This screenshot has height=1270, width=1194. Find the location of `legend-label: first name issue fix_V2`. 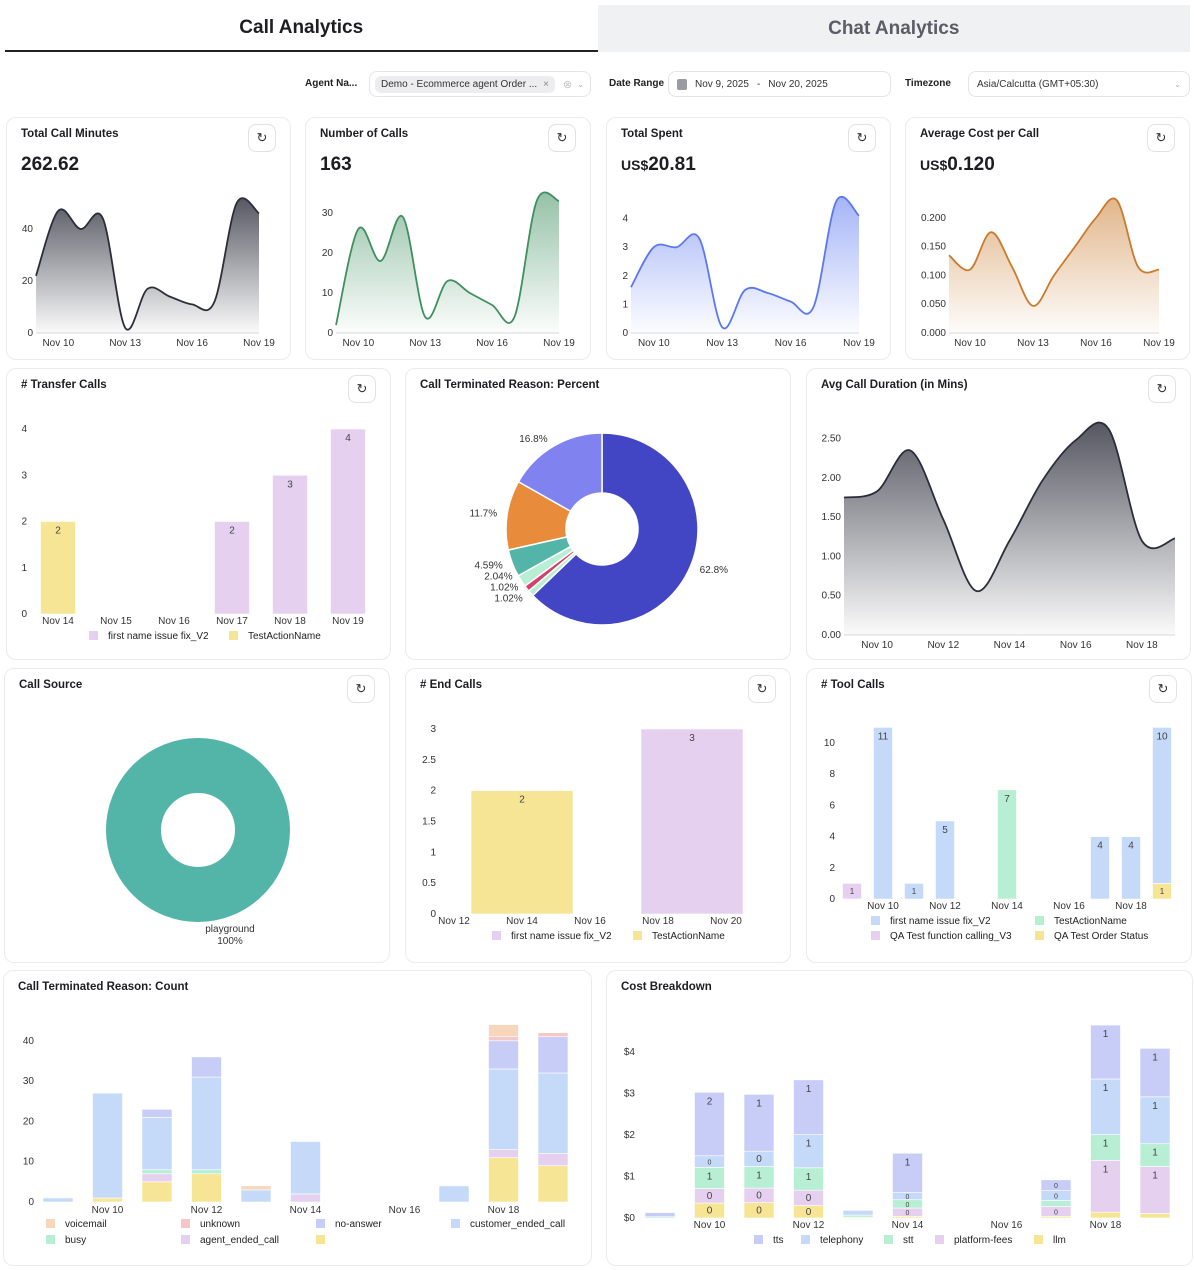

legend-label: first name issue fix_V2 is located at coordinates (561, 936).